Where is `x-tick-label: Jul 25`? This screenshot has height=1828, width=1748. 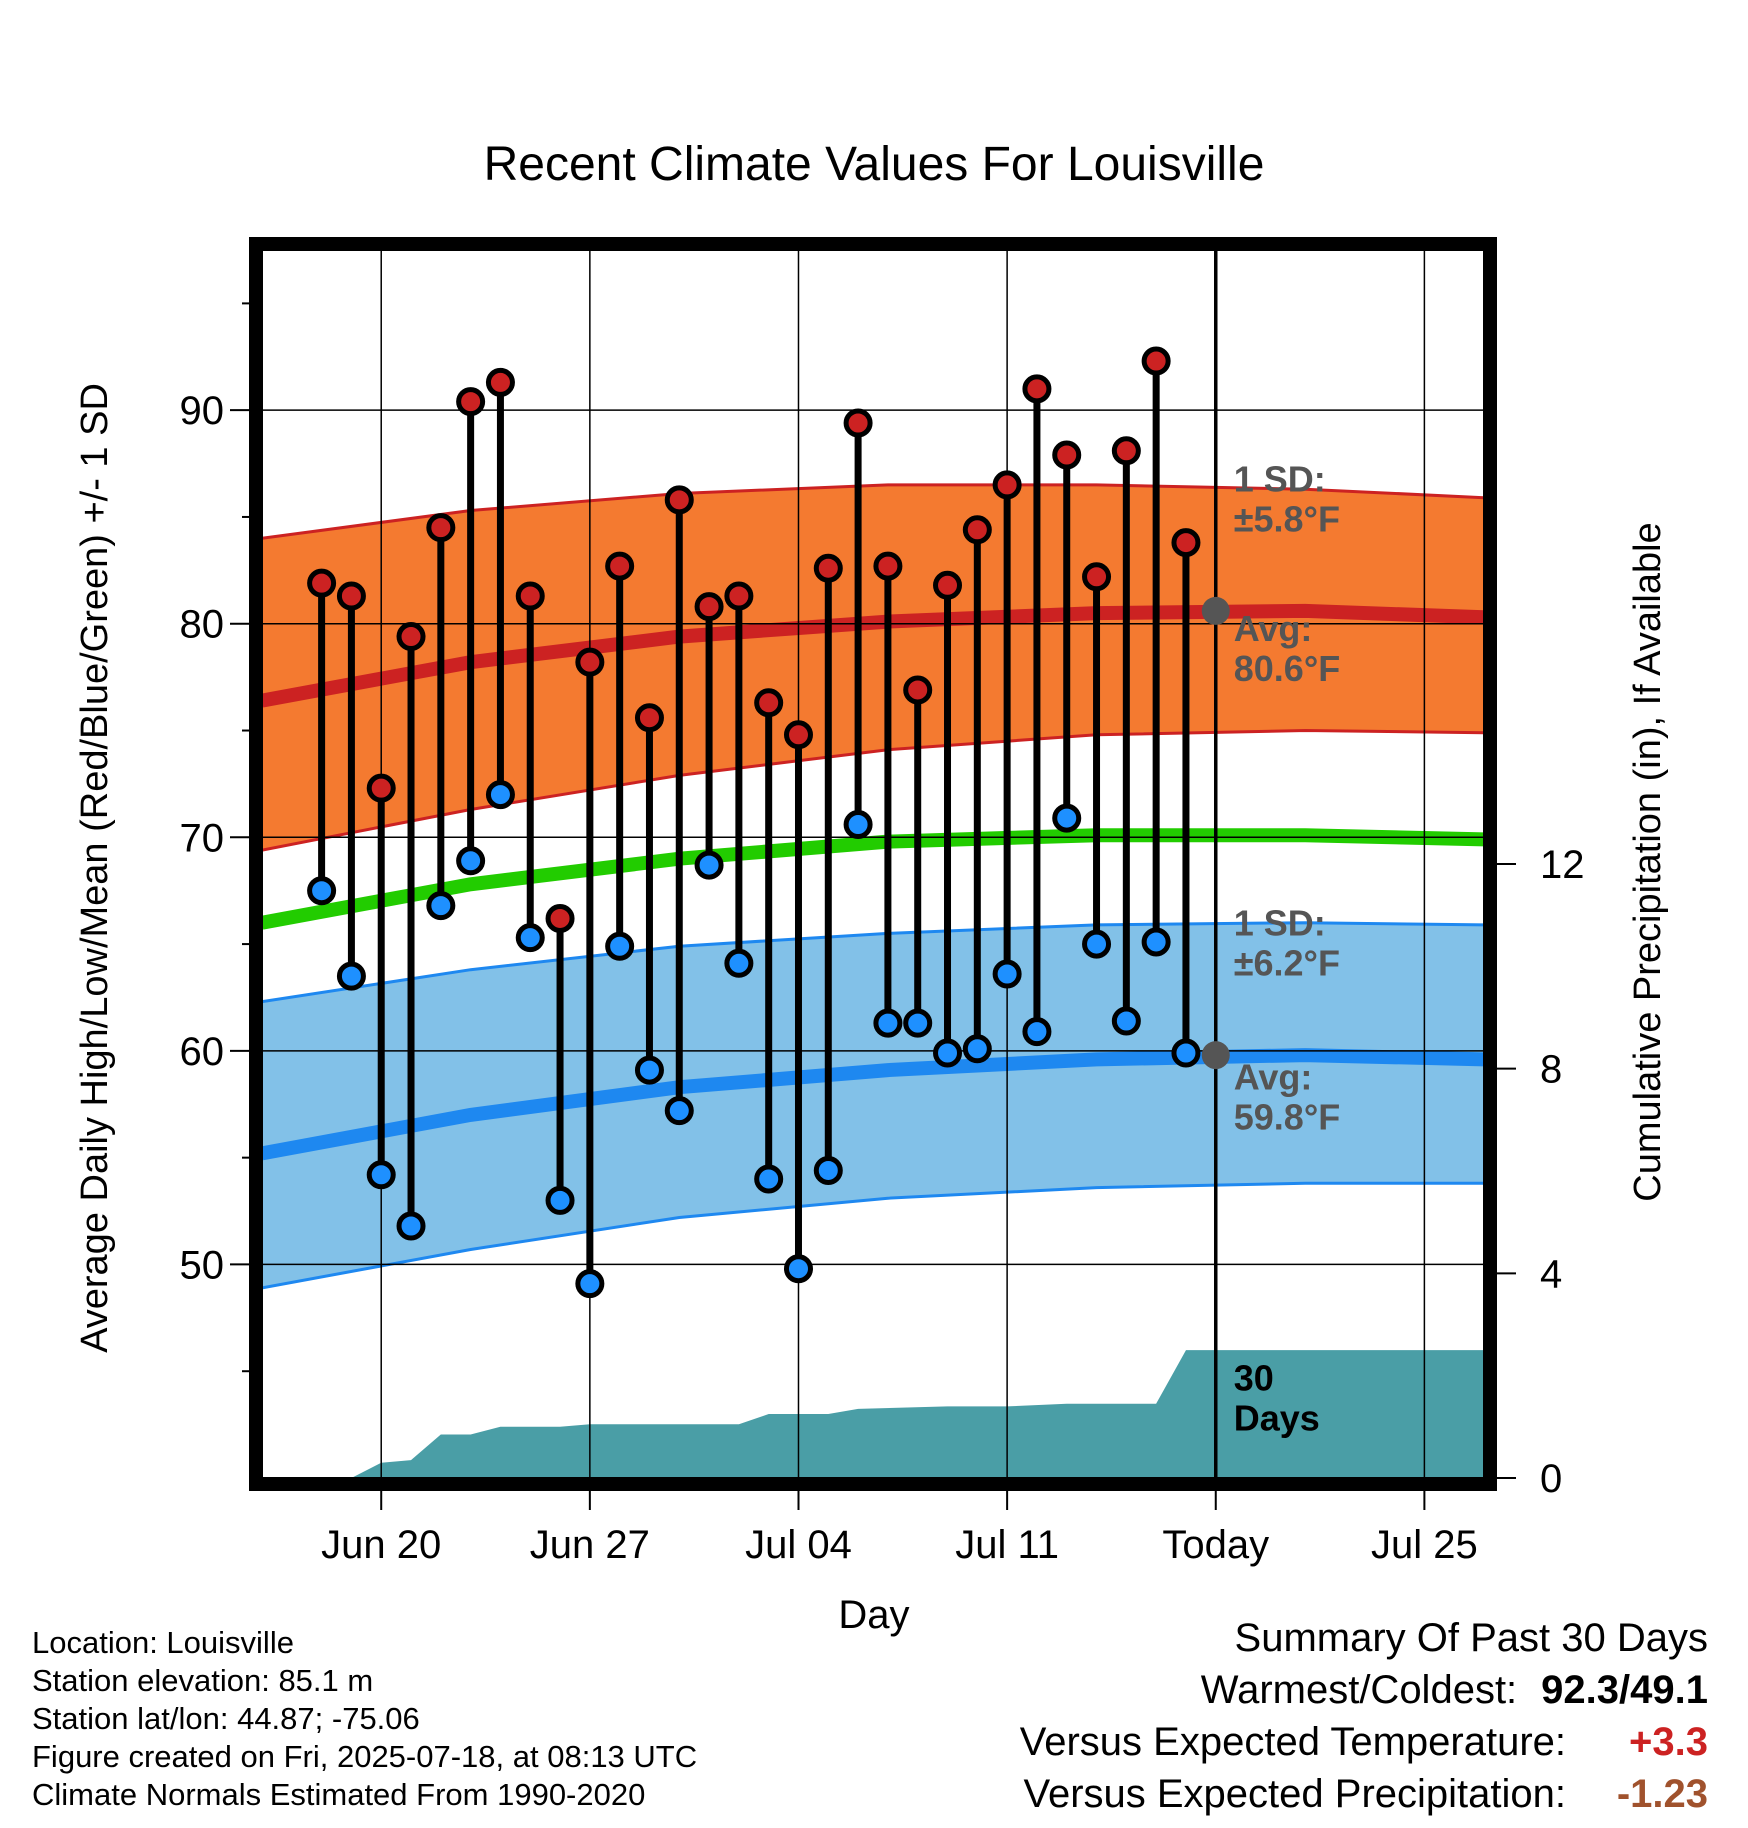 x-tick-label: Jul 25 is located at coordinates (1424, 1545).